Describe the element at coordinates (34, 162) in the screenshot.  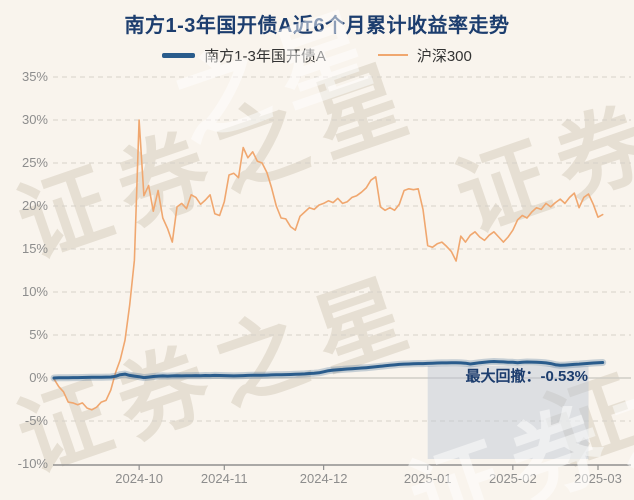
I see `y-axis-label: 25%` at that location.